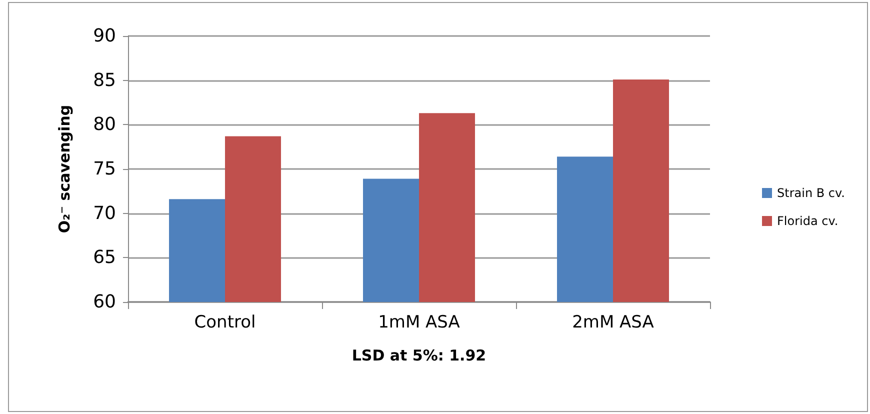 This screenshot has width=870, height=414. Describe the element at coordinates (104, 257) in the screenshot. I see `y-tick-label: 65` at that location.